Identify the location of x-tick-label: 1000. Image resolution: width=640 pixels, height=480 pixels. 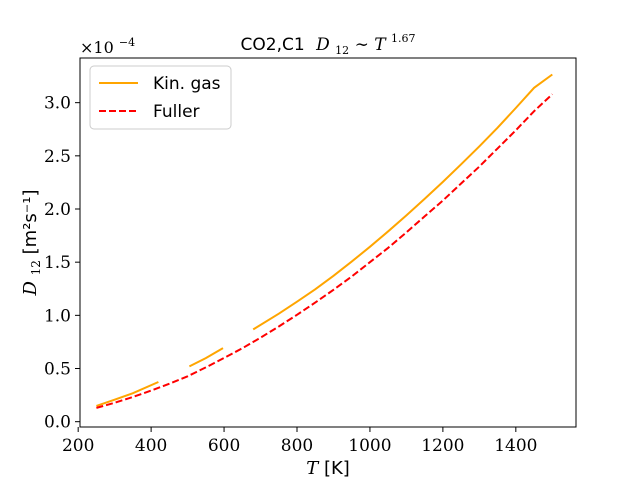
(369, 446).